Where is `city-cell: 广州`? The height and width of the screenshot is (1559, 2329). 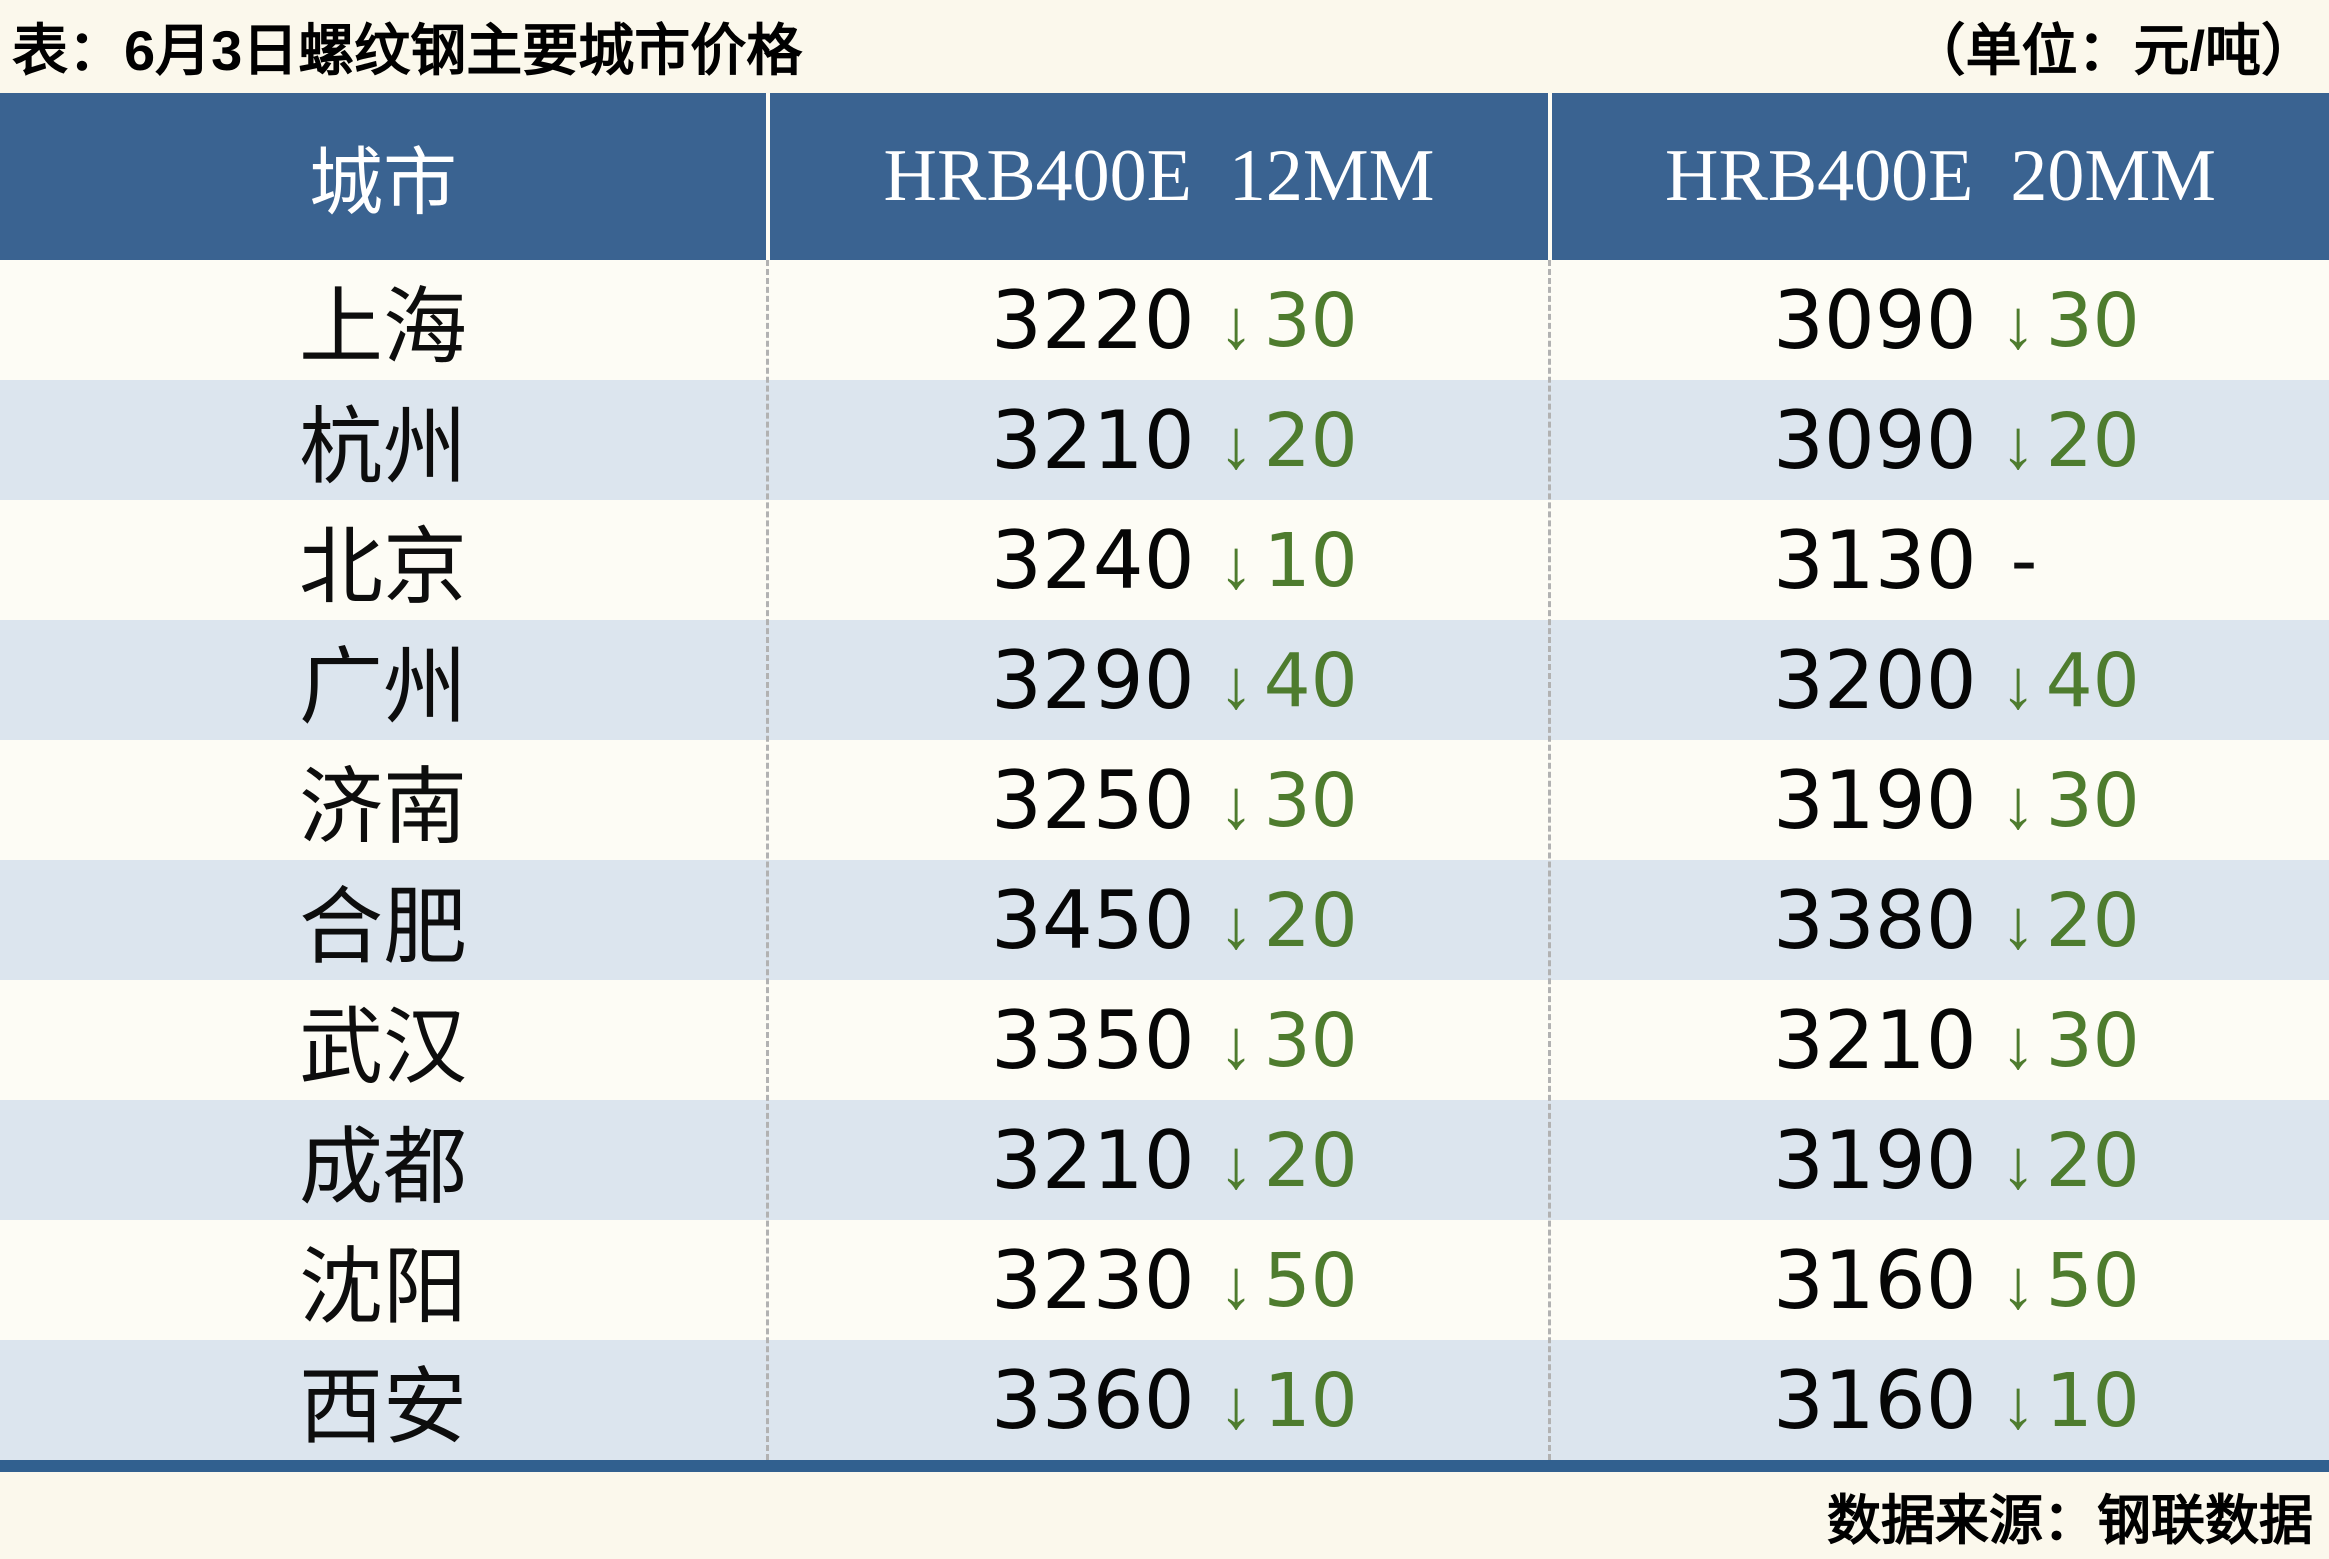
city-cell: 广州 is located at coordinates (382, 687).